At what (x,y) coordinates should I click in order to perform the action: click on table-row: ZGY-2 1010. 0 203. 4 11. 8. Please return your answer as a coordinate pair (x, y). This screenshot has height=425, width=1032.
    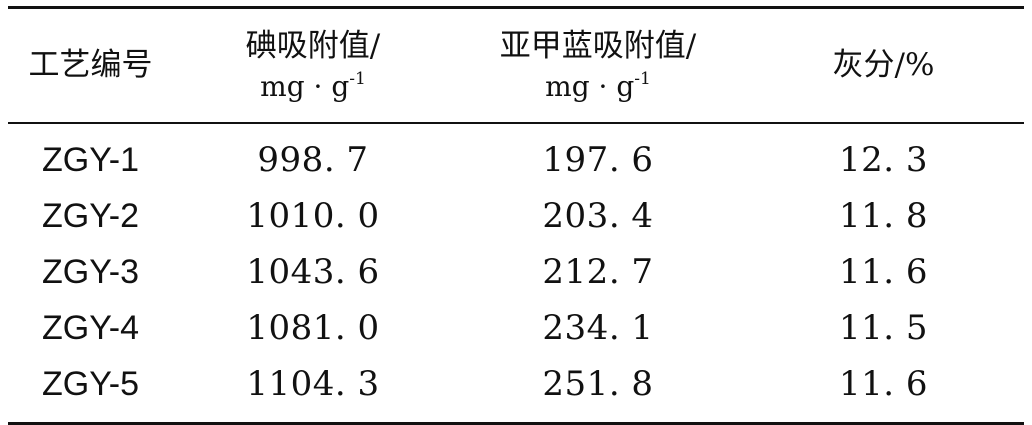
    Looking at the image, I should click on (516, 216).